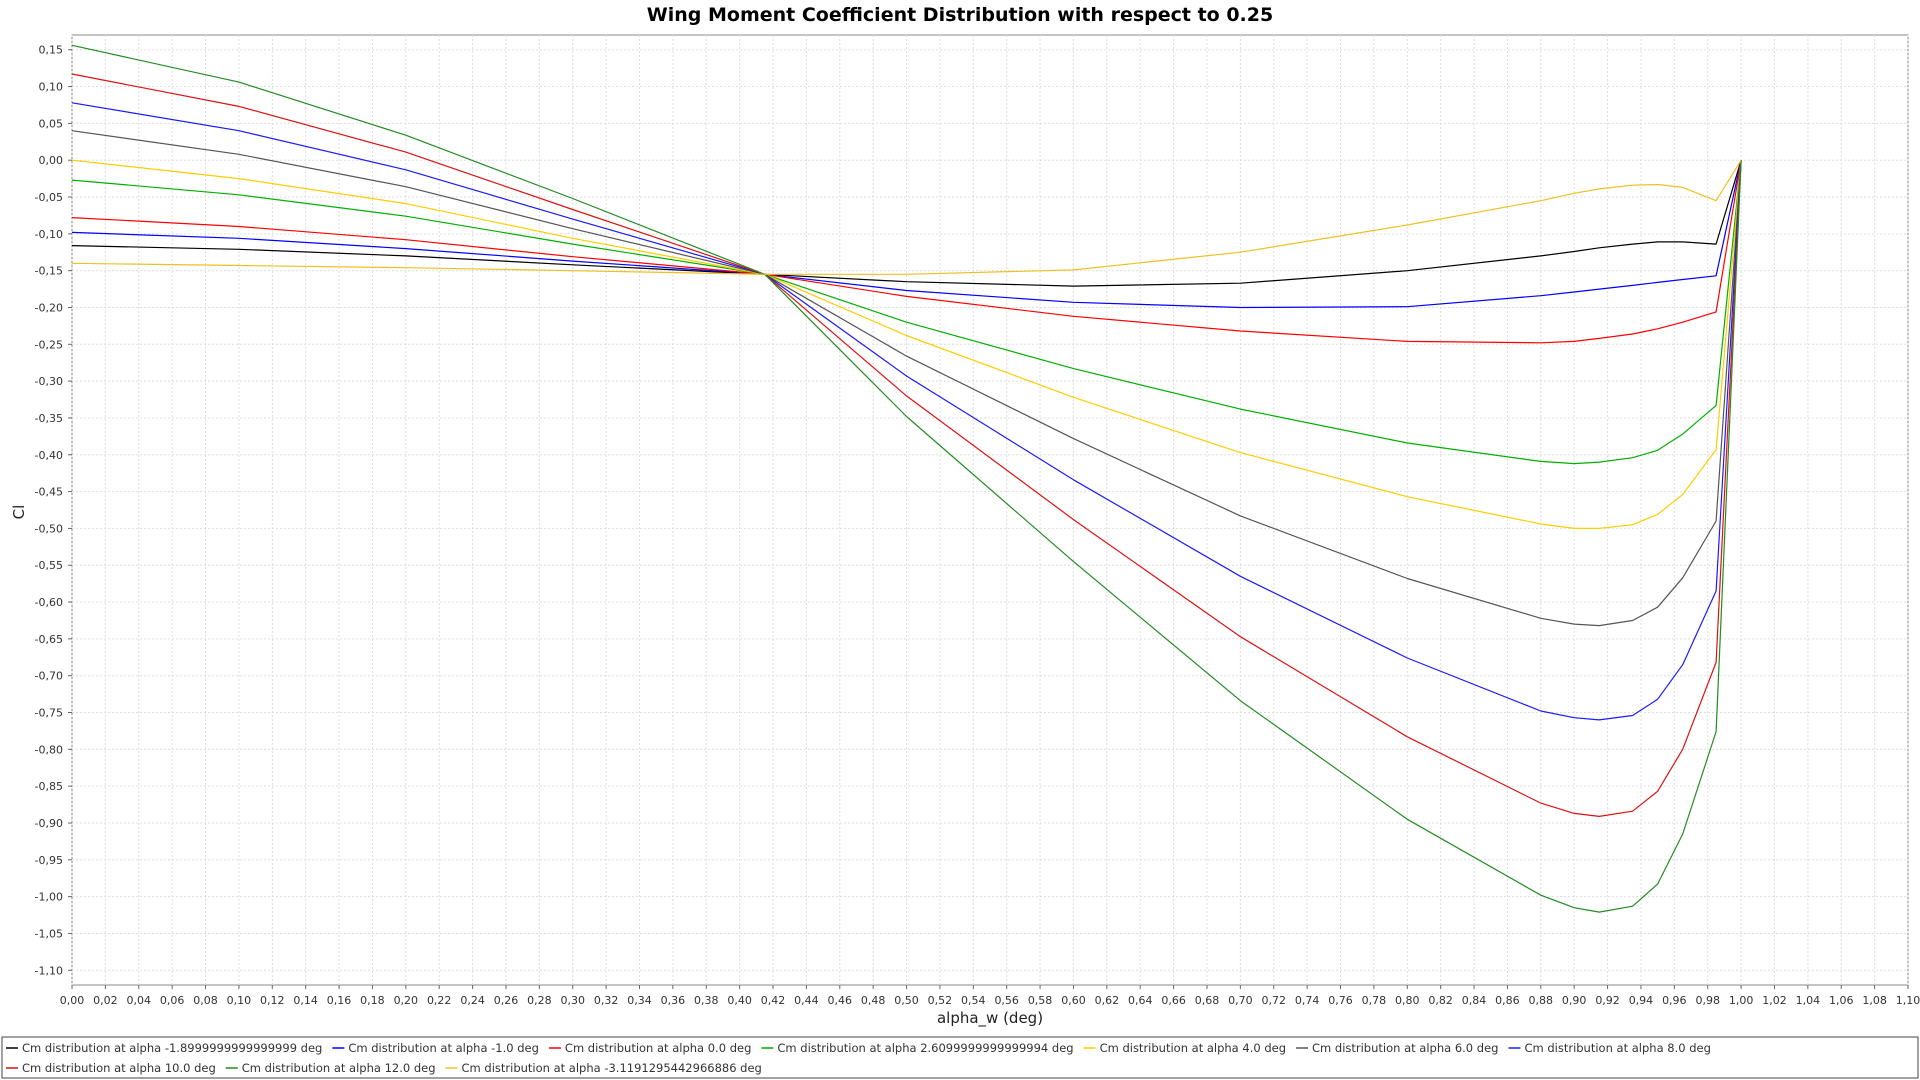 This screenshot has height=1080, width=1920. What do you see at coordinates (49, 749) in the screenshot?
I see `y-tick-label: -0,80` at bounding box center [49, 749].